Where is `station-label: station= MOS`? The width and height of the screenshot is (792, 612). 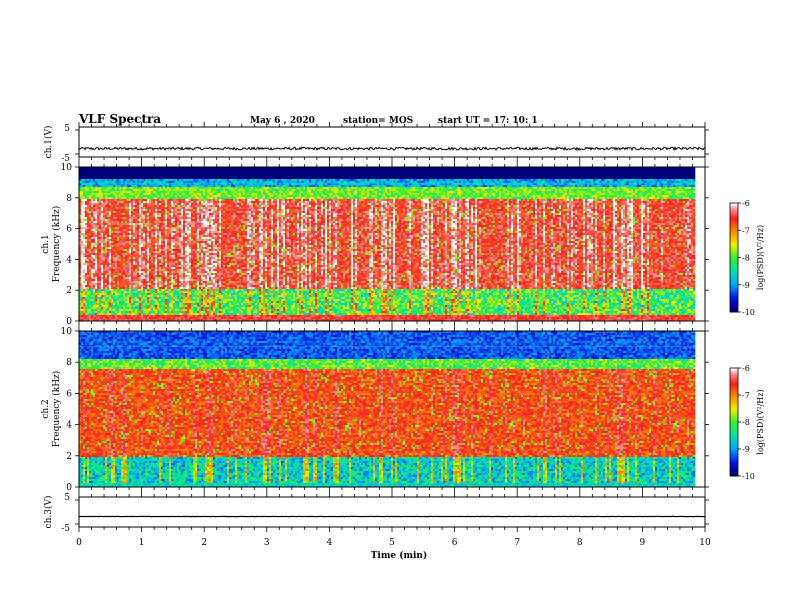 station-label: station= MOS is located at coordinates (378, 121).